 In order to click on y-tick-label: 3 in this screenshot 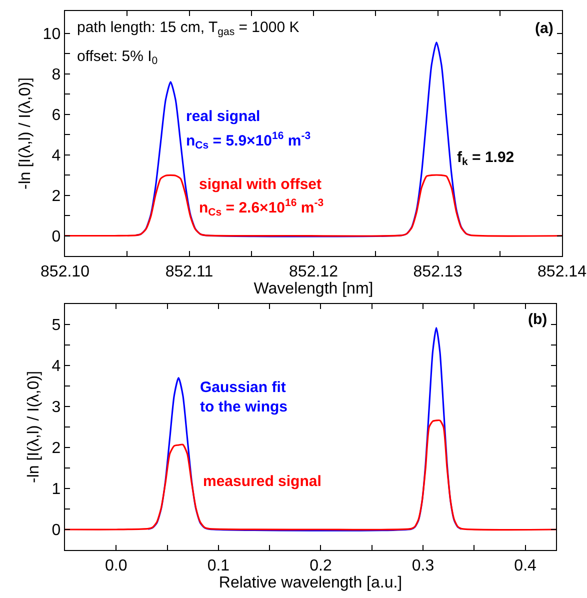, I will do `click(56, 407)`.